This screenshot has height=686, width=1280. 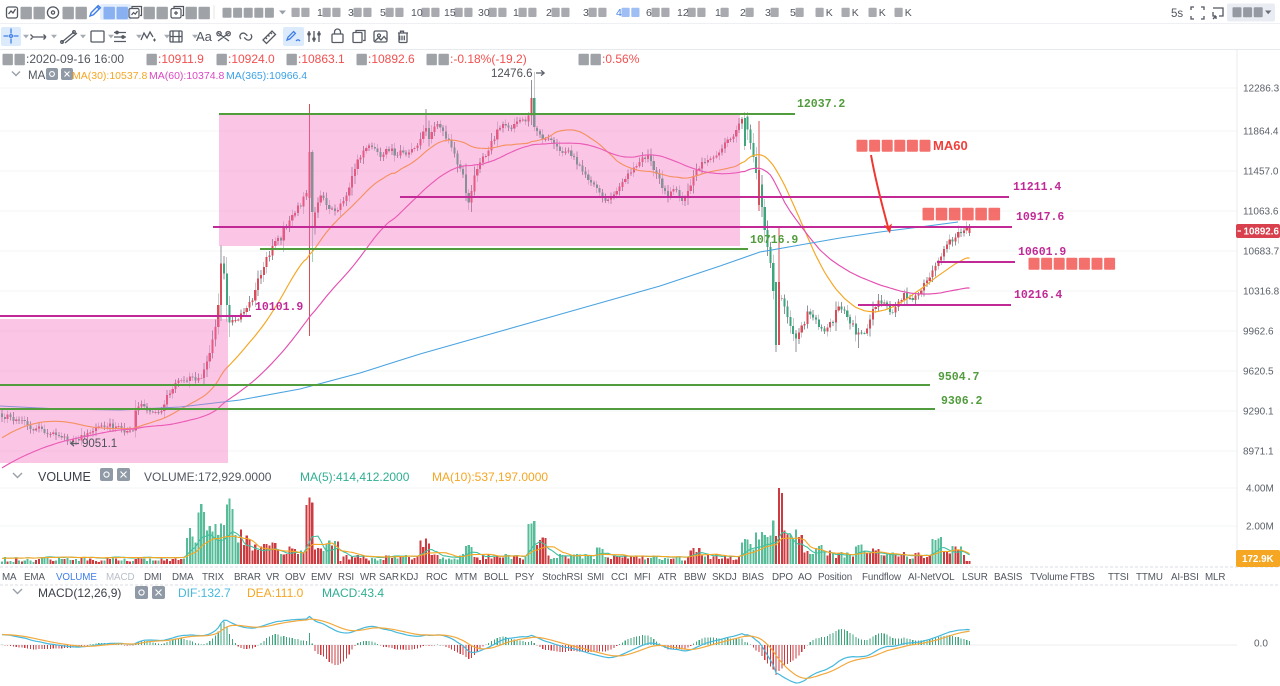 What do you see at coordinates (251, 59) in the screenshot?
I see `svg-text: :10924.0` at bounding box center [251, 59].